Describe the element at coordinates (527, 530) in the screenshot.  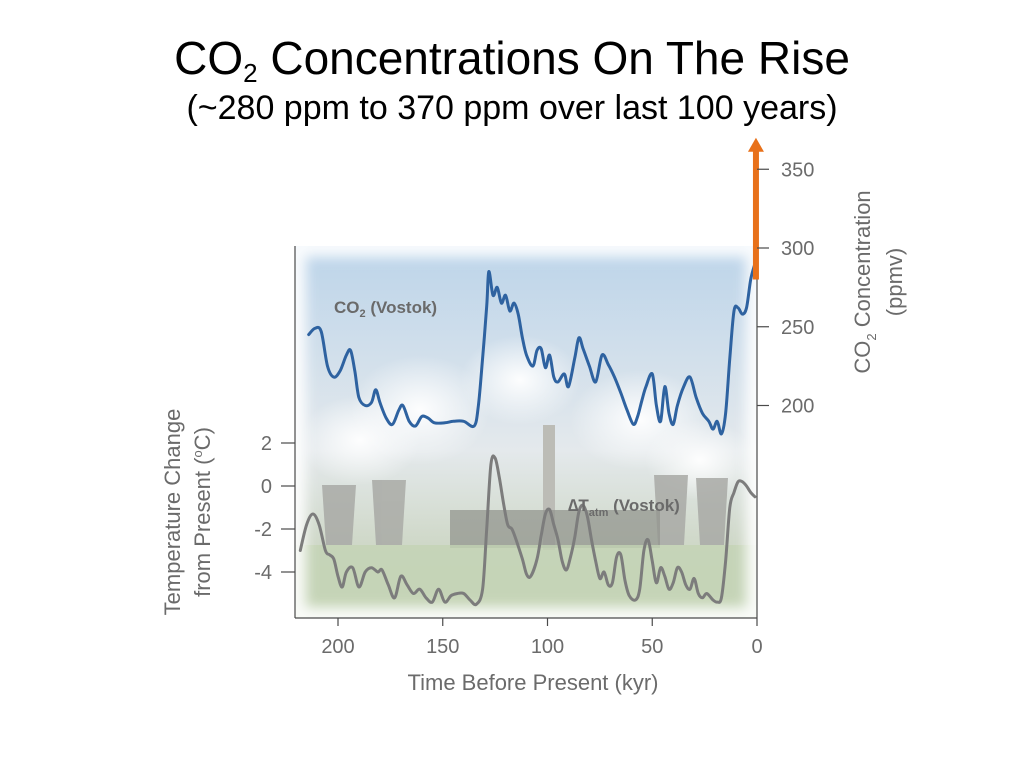
I see `temperature-series-line` at that location.